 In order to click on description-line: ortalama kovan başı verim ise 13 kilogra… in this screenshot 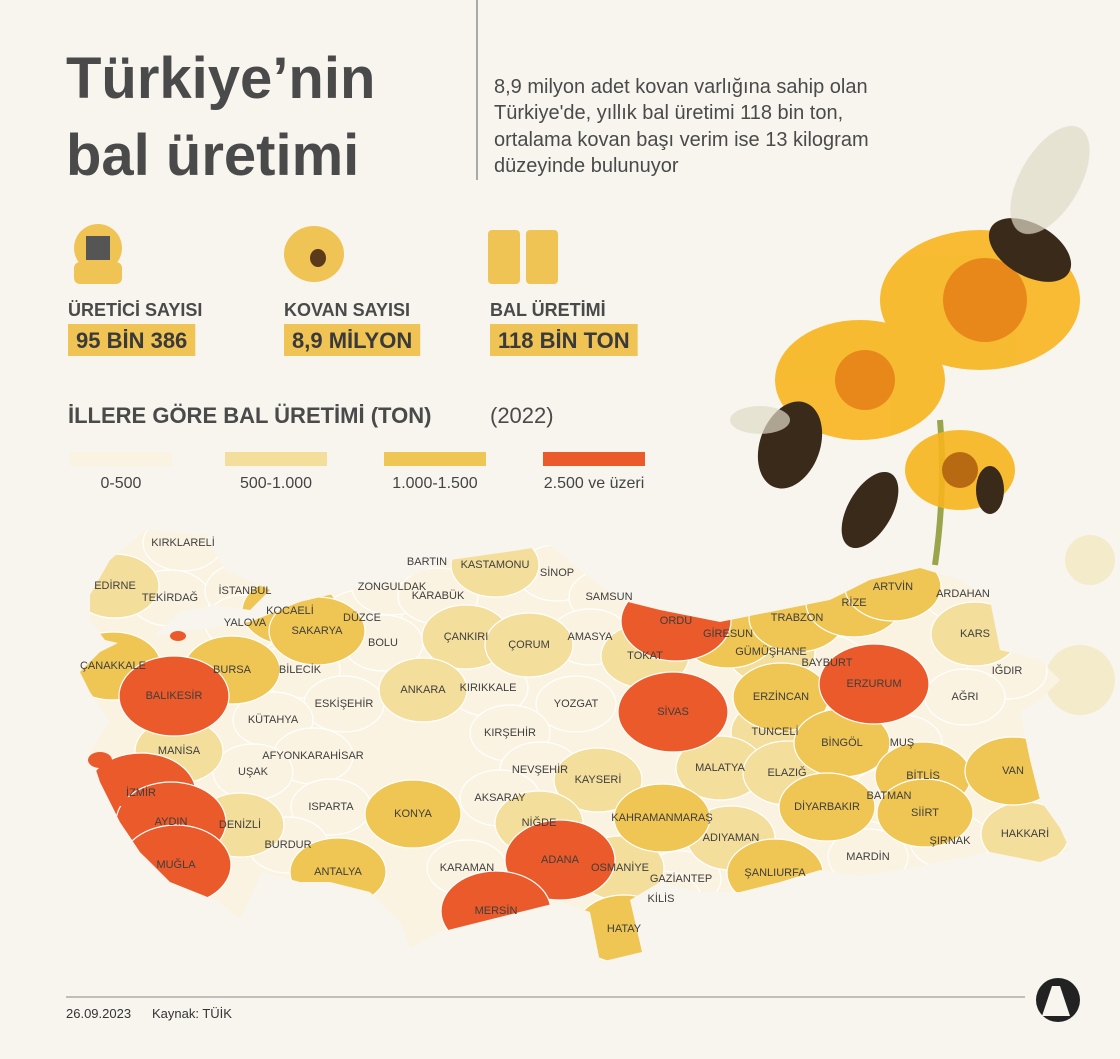, I will do `click(681, 140)`.